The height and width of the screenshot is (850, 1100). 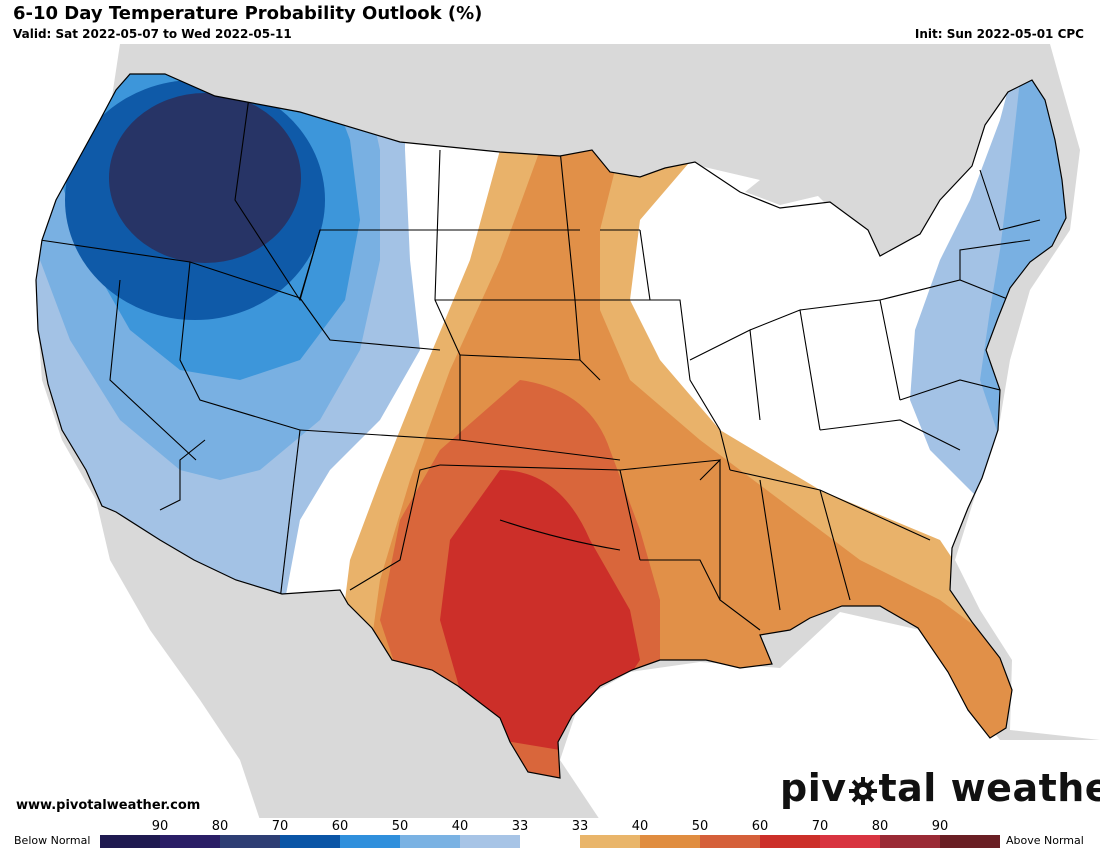 I want to click on legend-above-normal-label: Above Normal, so click(x=1045, y=840).